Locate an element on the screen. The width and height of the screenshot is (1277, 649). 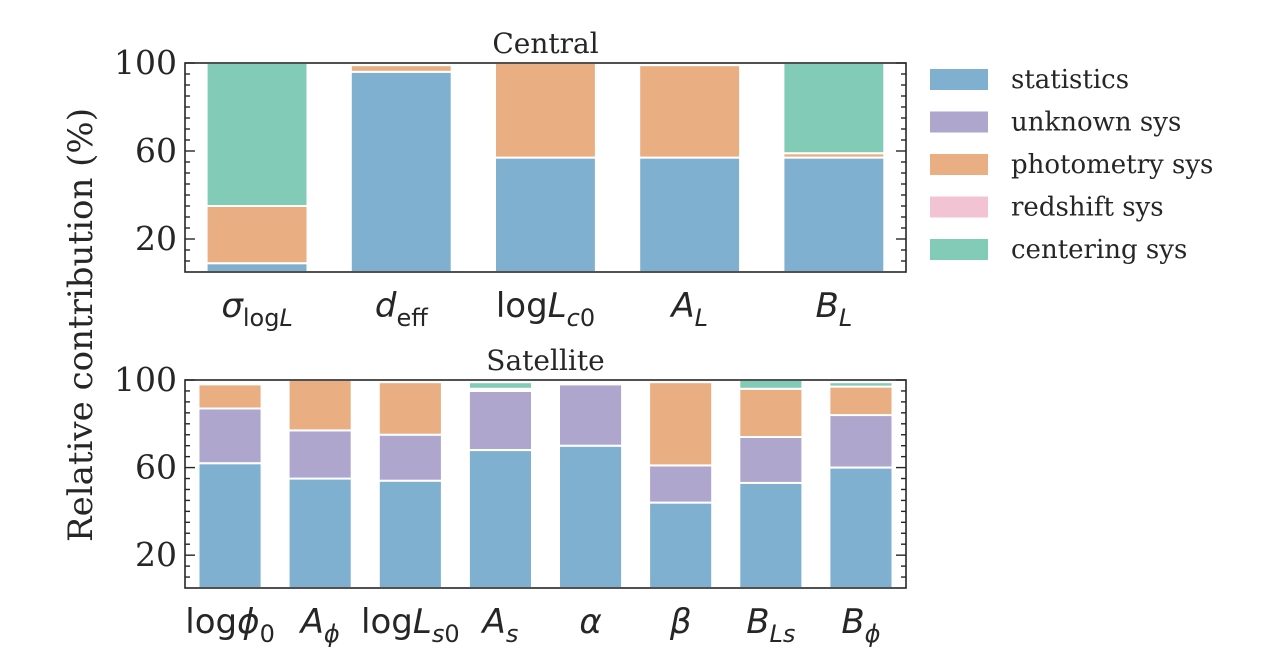
legend-item: statistics is located at coordinates (1029, 80).